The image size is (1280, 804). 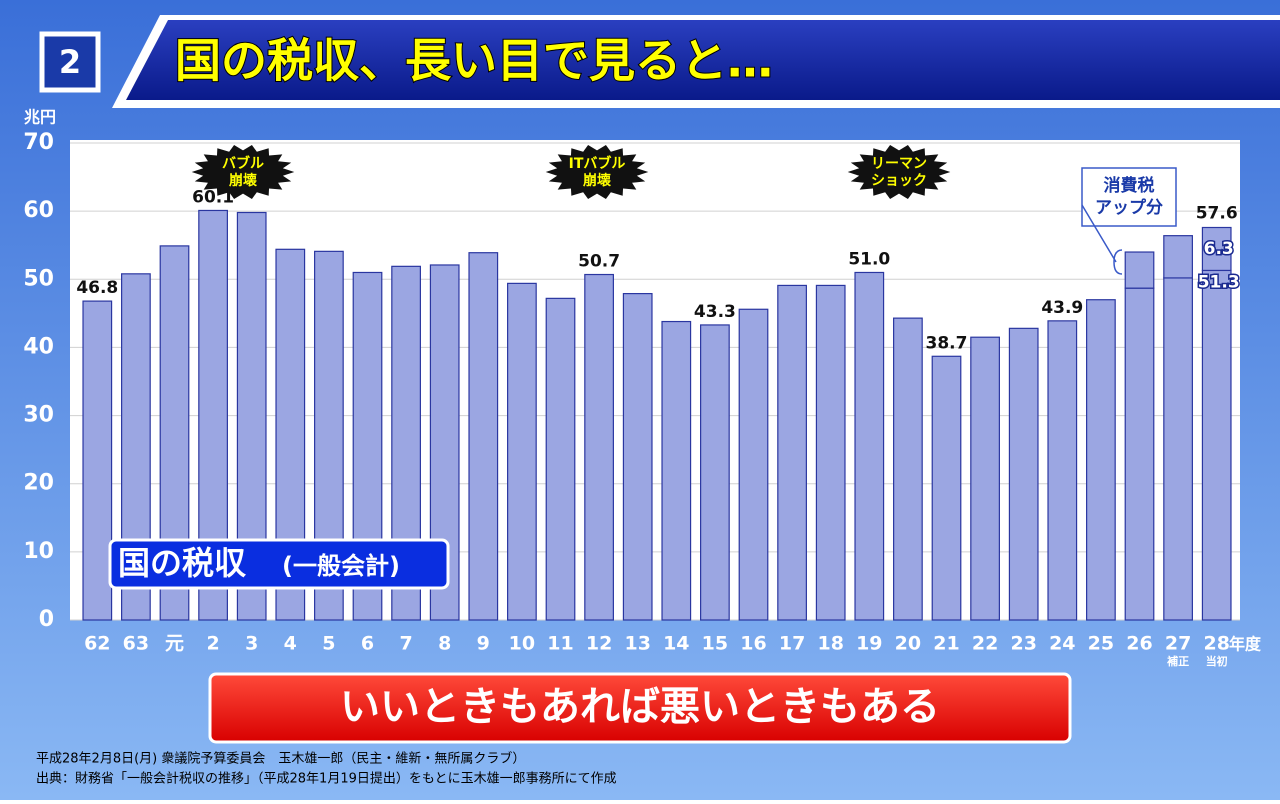 I want to click on y-tick-label: 30, so click(x=38, y=415).